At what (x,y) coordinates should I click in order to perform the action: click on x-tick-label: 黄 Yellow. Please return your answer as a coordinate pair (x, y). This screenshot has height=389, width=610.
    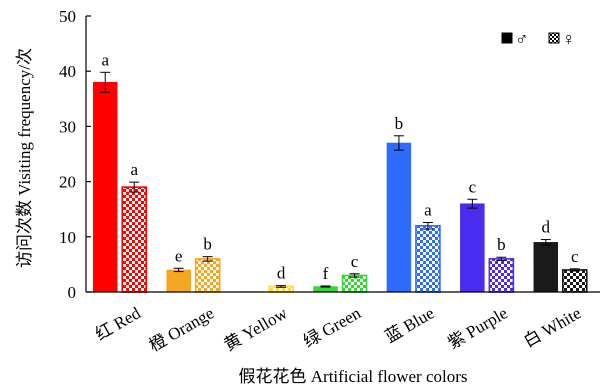
    Looking at the image, I should click on (256, 329).